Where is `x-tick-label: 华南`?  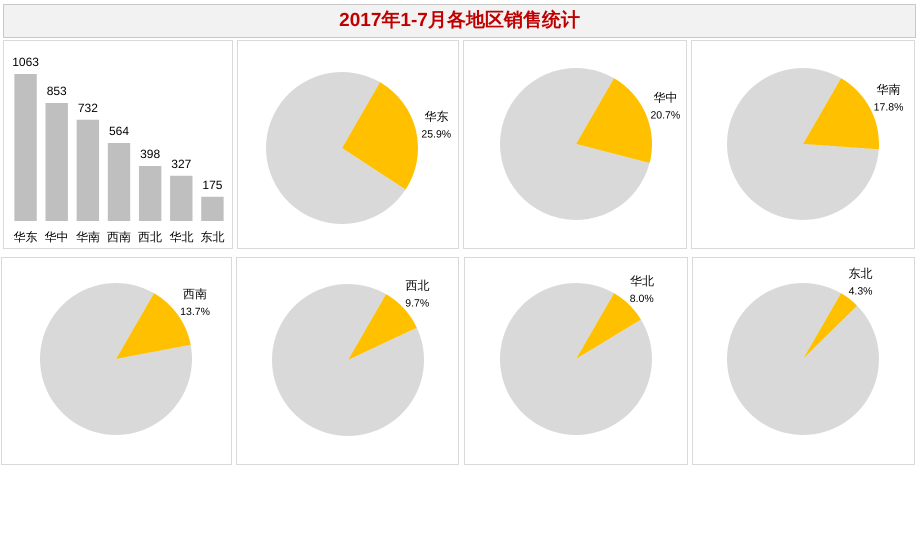
x-tick-label: 华南 is located at coordinates (88, 237).